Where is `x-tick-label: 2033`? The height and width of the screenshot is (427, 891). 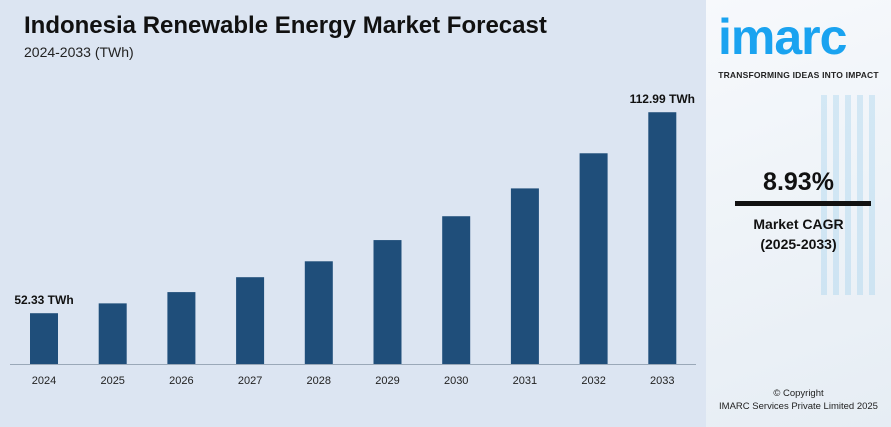
x-tick-label: 2033 is located at coordinates (662, 381).